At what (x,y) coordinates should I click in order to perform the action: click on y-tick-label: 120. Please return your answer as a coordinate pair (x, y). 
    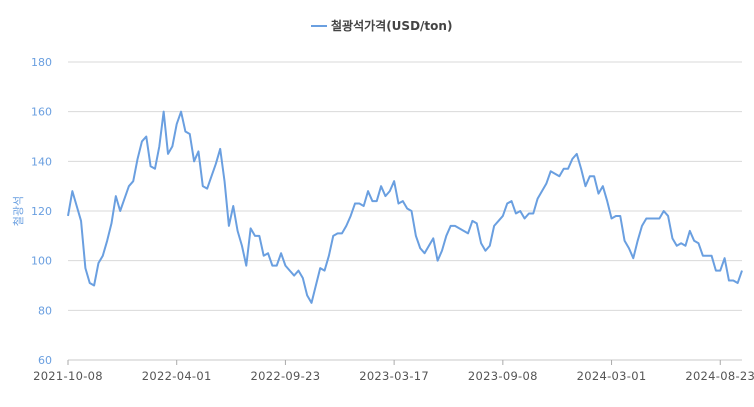
    Looking at the image, I should click on (41, 211).